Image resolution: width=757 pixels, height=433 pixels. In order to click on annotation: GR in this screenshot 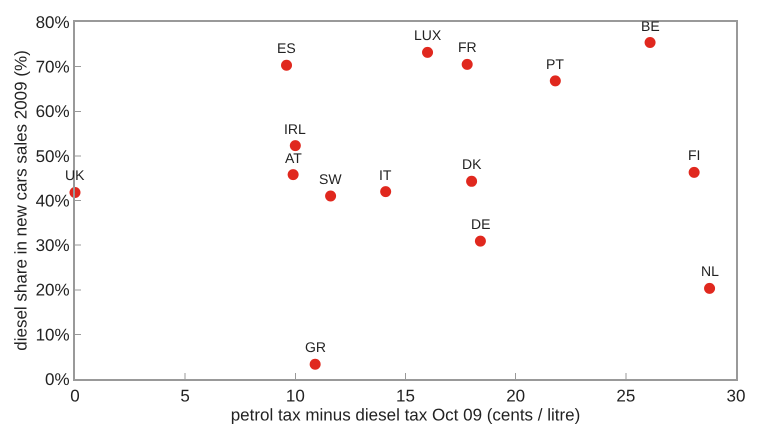, I will do `click(315, 347)`.